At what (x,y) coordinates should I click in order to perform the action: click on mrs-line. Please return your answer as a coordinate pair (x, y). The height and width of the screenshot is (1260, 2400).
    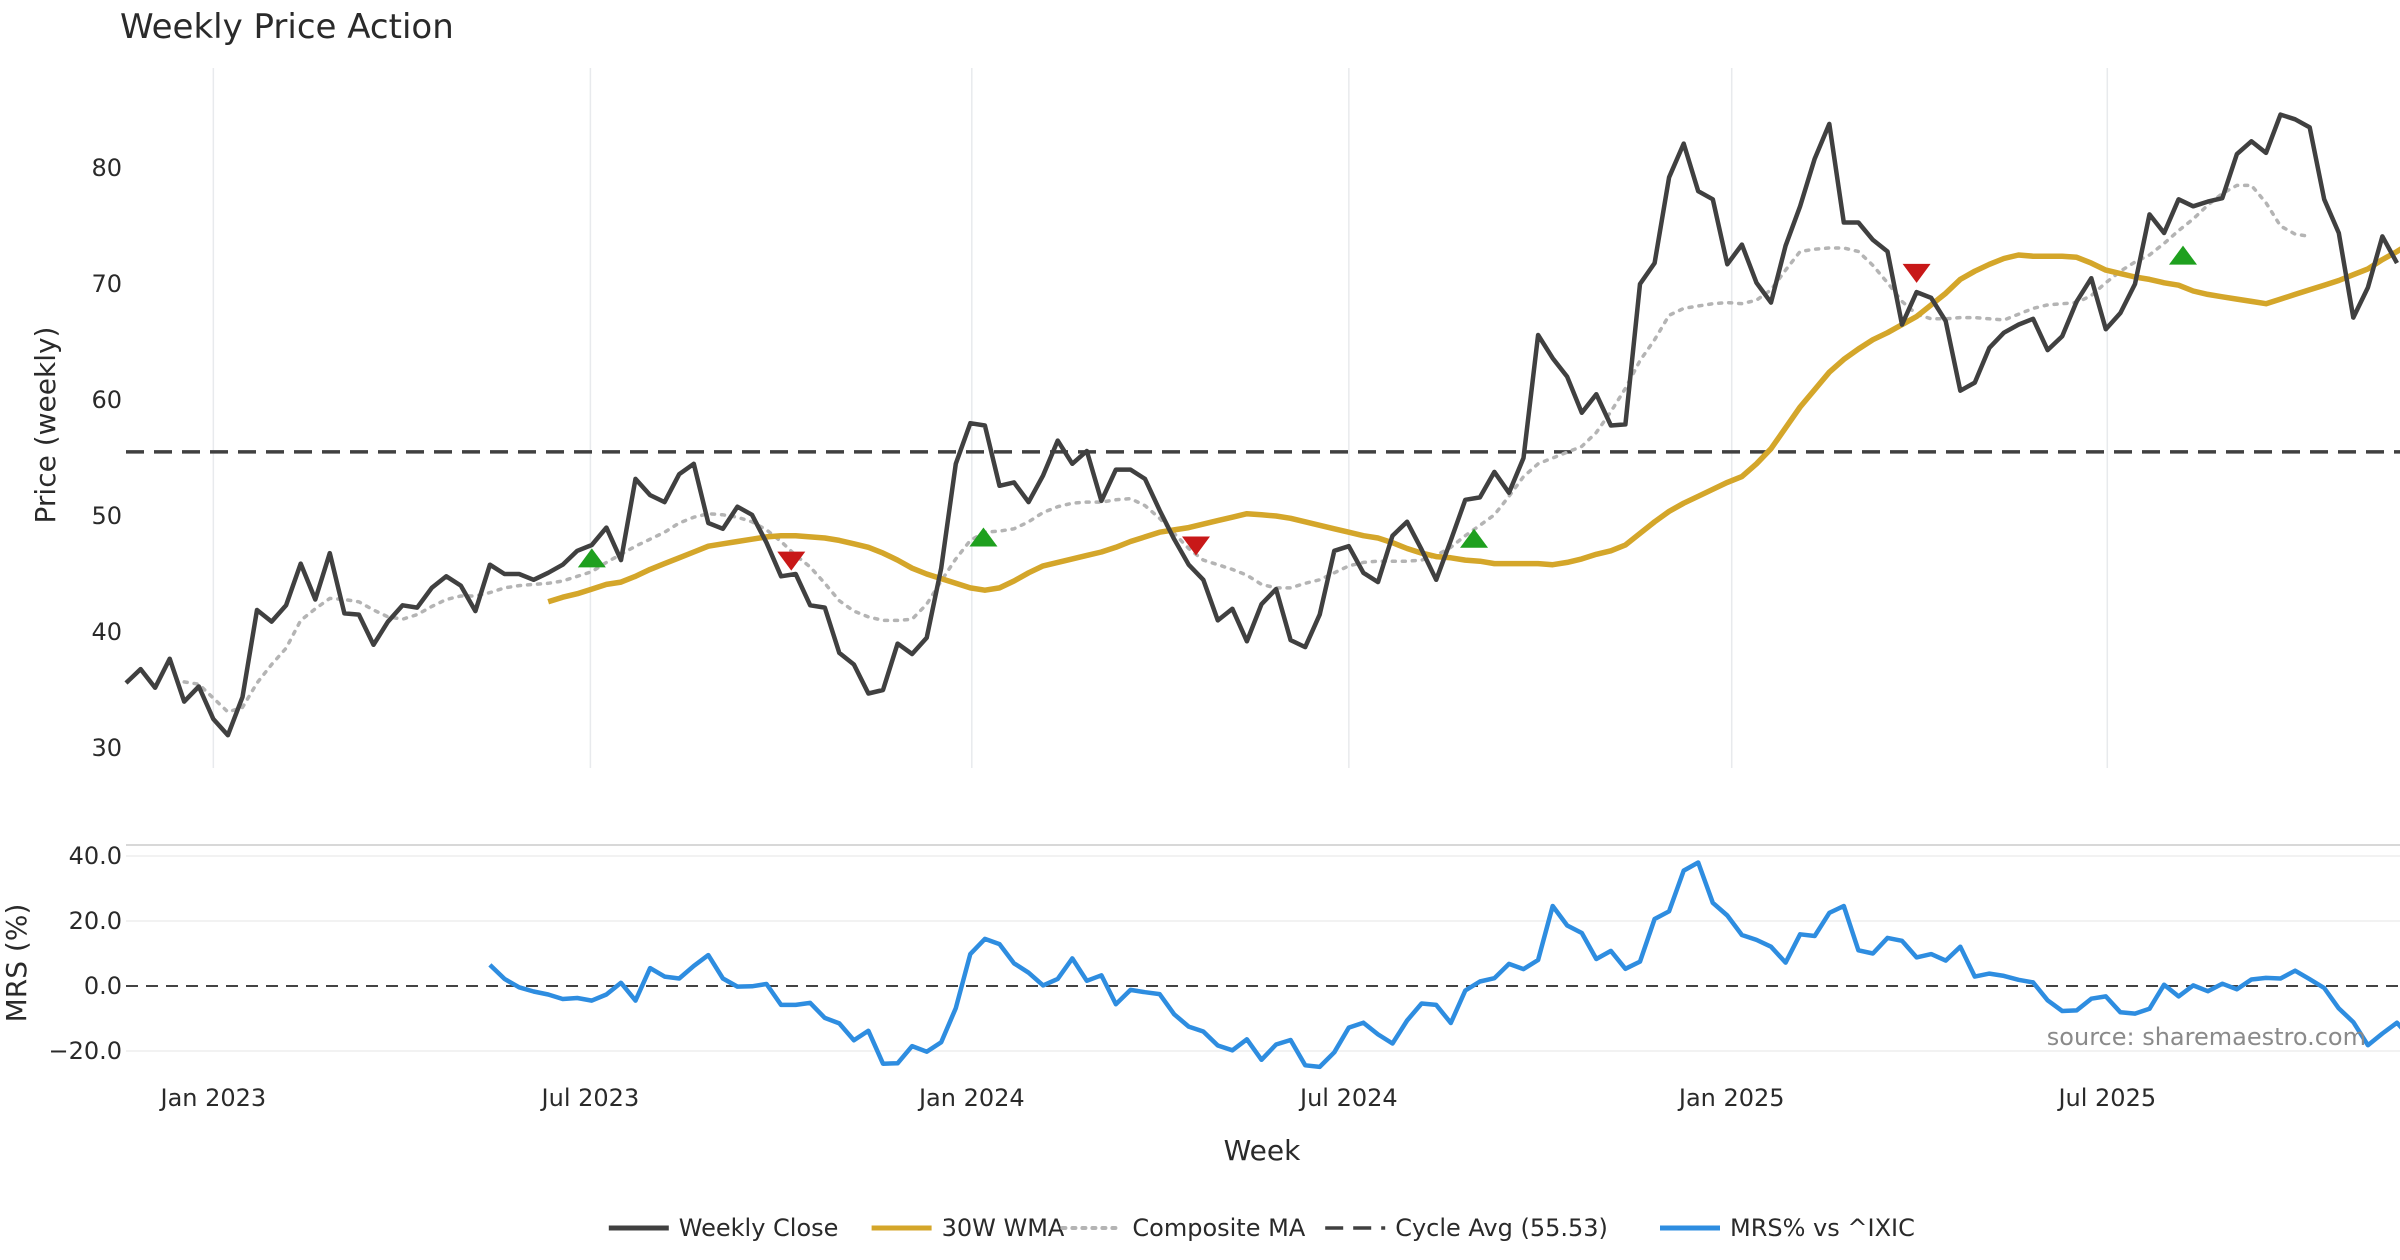
    Looking at the image, I should click on (1444, 965).